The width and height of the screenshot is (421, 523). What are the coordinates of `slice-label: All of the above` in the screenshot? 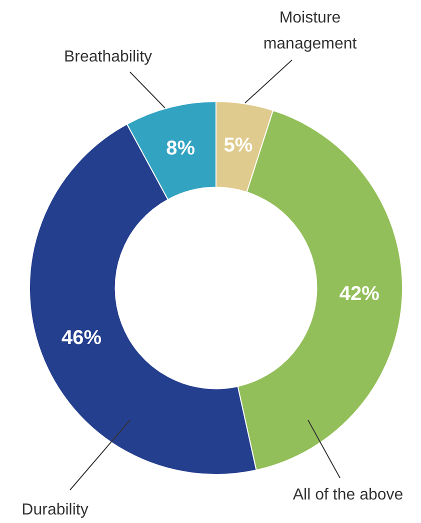 It's located at (348, 495).